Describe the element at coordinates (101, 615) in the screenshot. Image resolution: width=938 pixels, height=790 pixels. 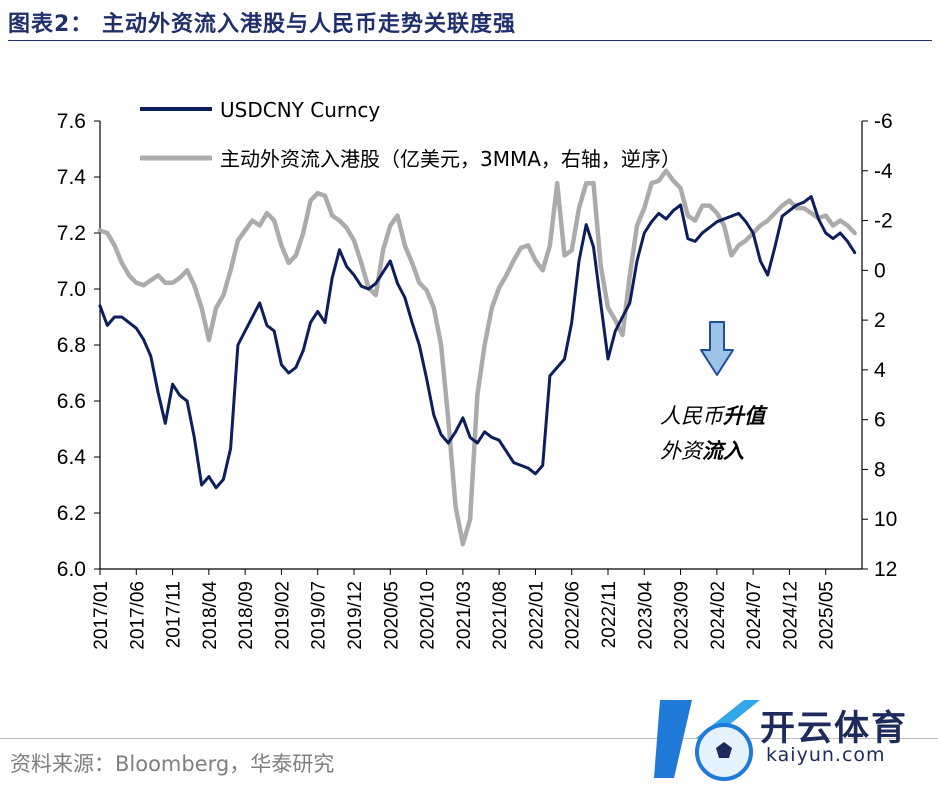
I see `x-tick-label: 2017/01` at that location.